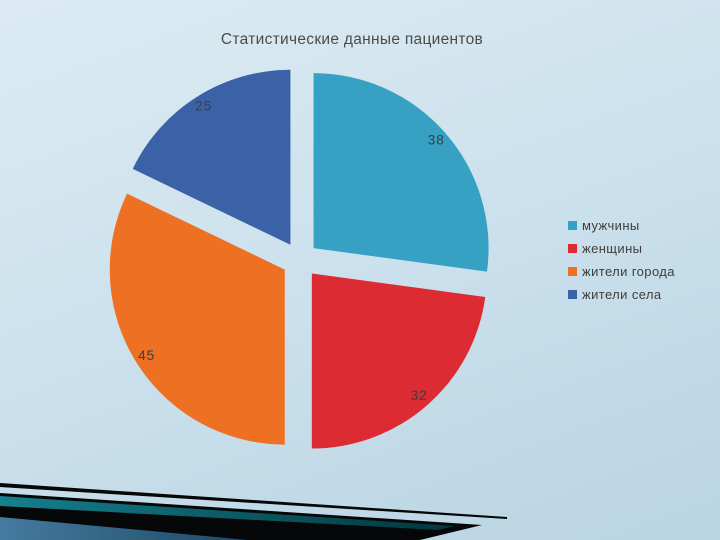 The image size is (720, 540). I want to click on chart-title: Статистические данные пациентов, so click(352, 39).